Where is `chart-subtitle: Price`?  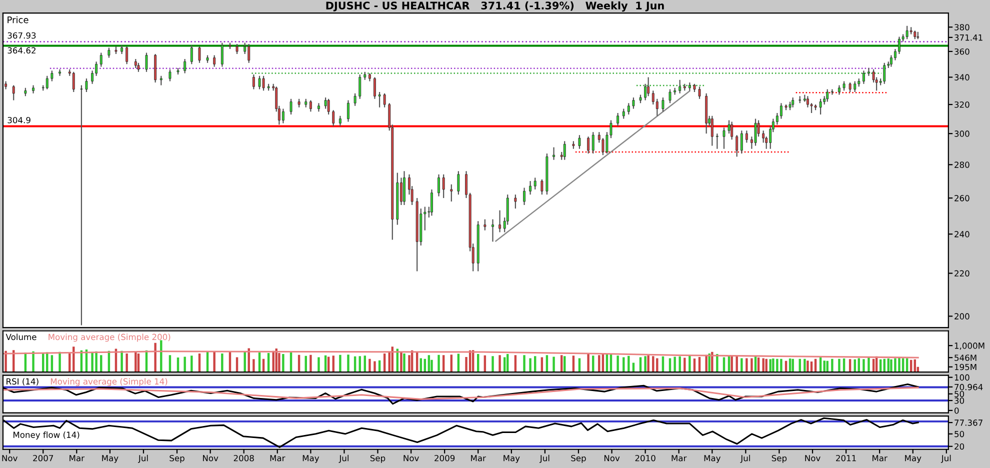 chart-subtitle: Price is located at coordinates (18, 20).